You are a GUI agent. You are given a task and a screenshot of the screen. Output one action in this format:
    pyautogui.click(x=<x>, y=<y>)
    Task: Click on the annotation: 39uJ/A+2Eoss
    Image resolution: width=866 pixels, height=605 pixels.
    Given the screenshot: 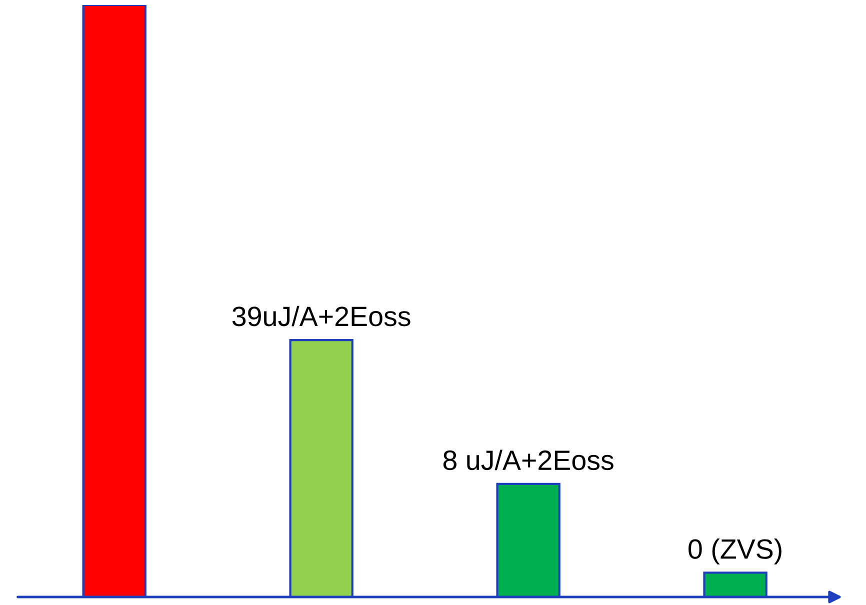 What is the action you would take?
    pyautogui.click(x=321, y=316)
    